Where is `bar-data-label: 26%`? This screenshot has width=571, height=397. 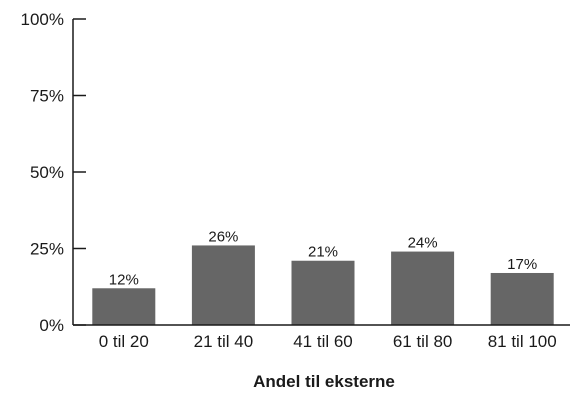
bar-data-label: 26% is located at coordinates (223, 236).